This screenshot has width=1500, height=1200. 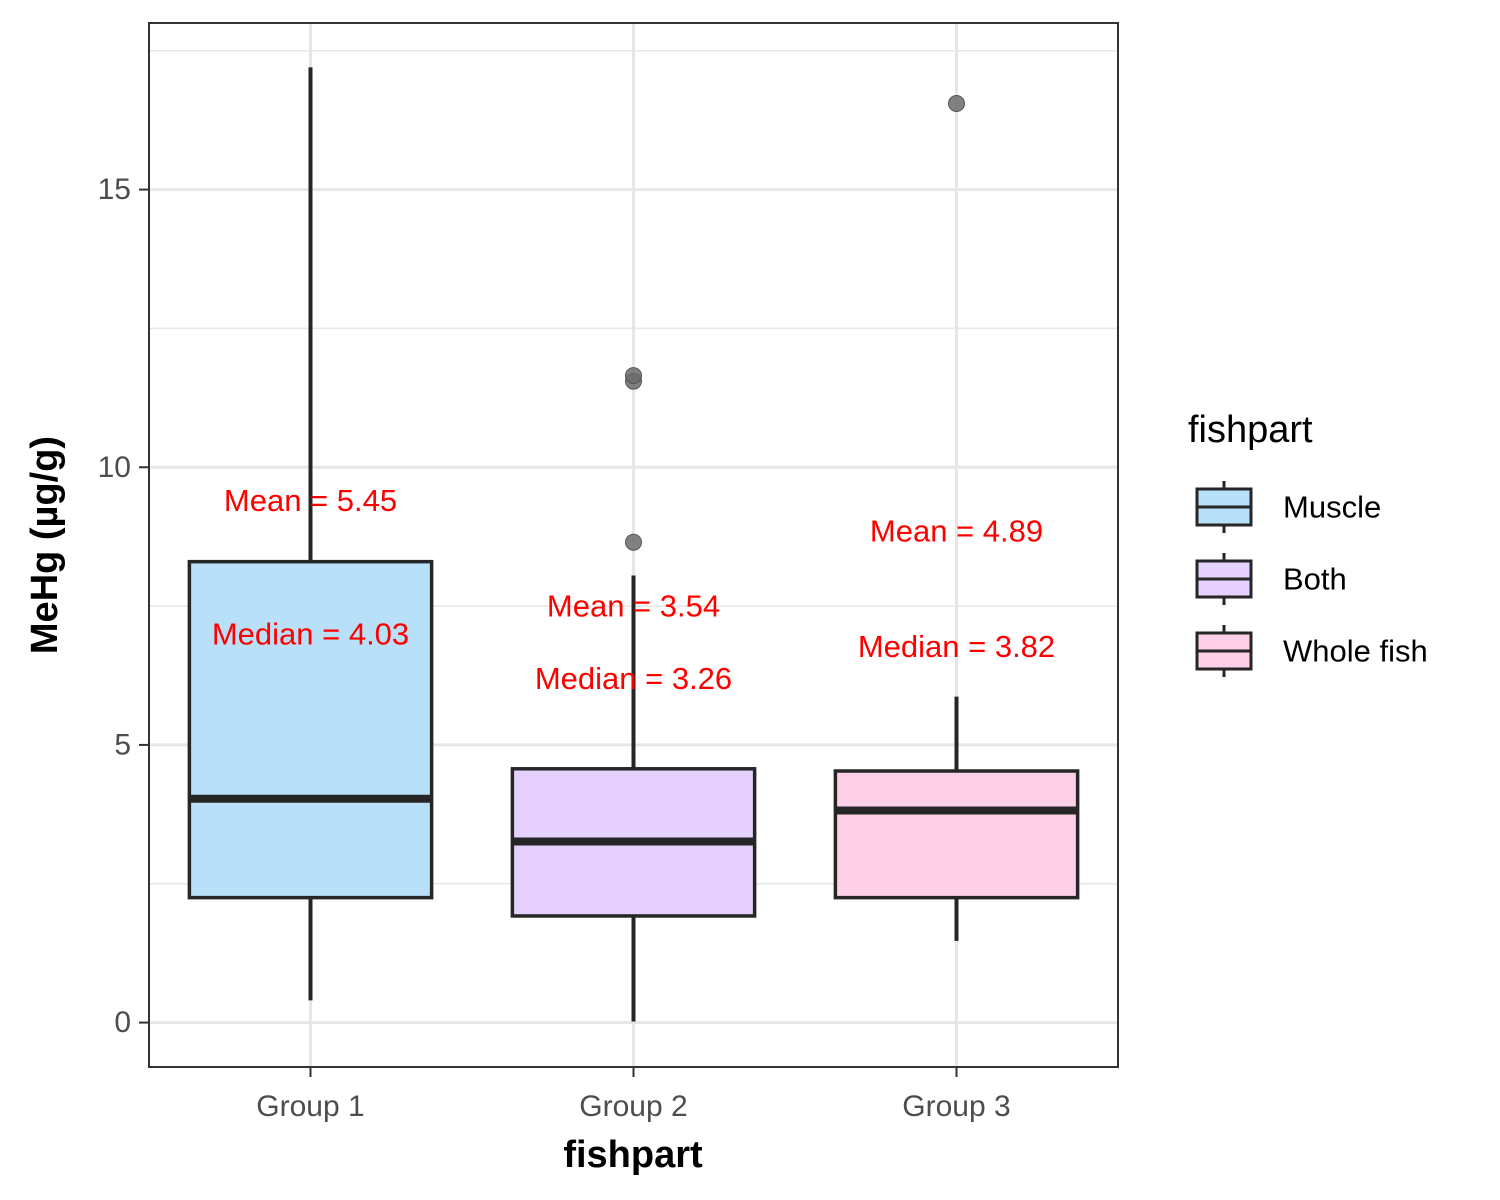 I want to click on x-tick-label: Group 1, so click(x=310, y=1106).